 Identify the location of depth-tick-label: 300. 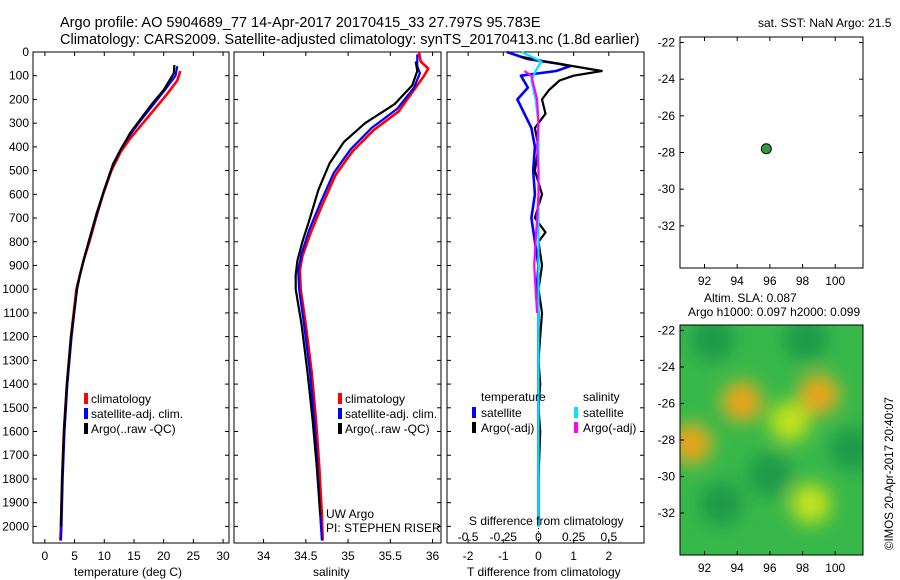
(19, 123).